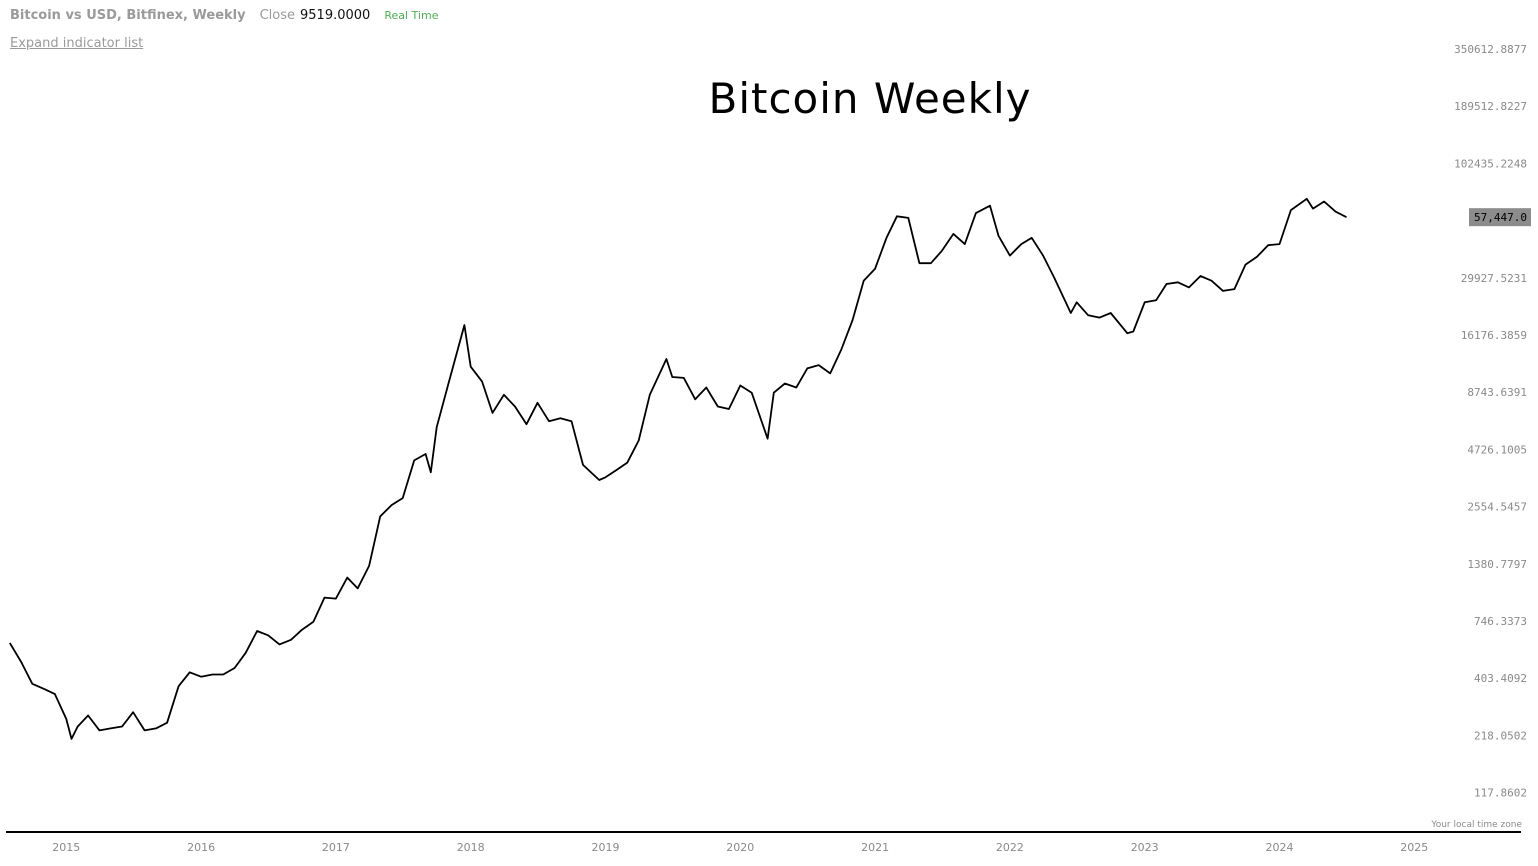 This screenshot has height=866, width=1538. What do you see at coordinates (1476, 825) in the screenshot?
I see `timezone-label: Your local time zone` at bounding box center [1476, 825].